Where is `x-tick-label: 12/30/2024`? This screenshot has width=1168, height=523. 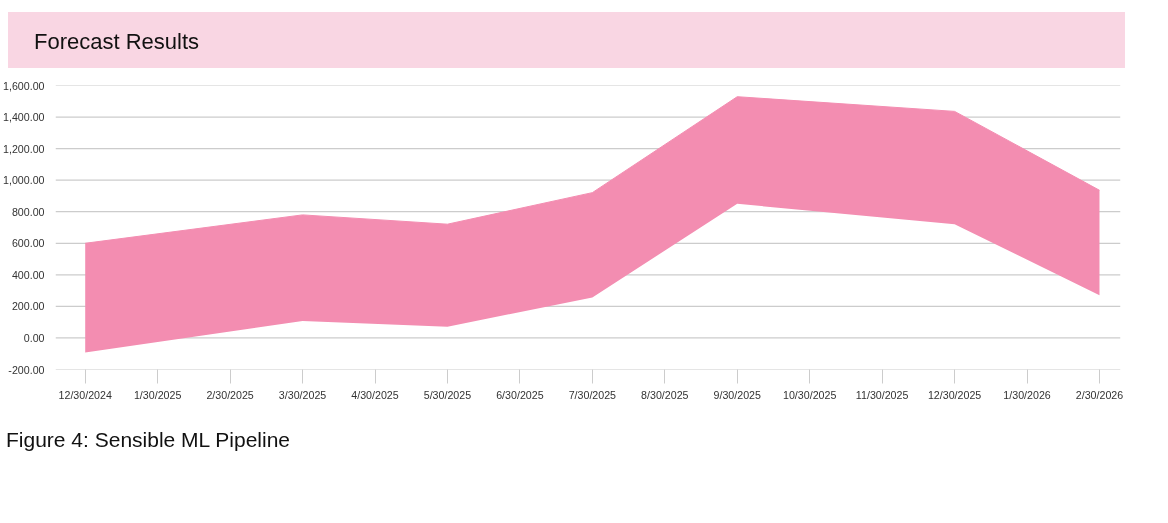 x-tick-label: 12/30/2024 is located at coordinates (85, 394).